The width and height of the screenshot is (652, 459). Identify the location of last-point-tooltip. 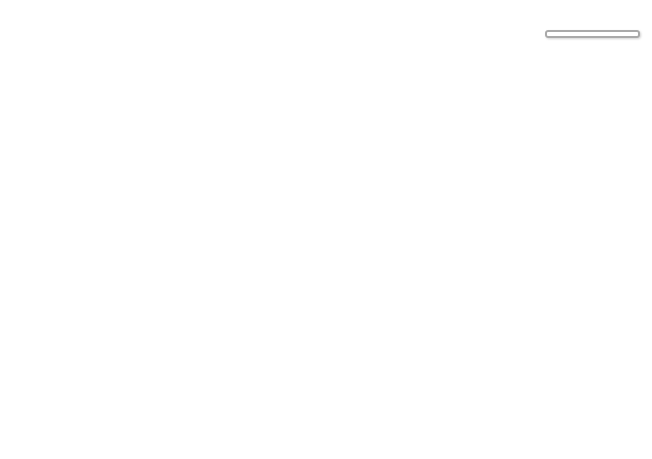
(592, 34).